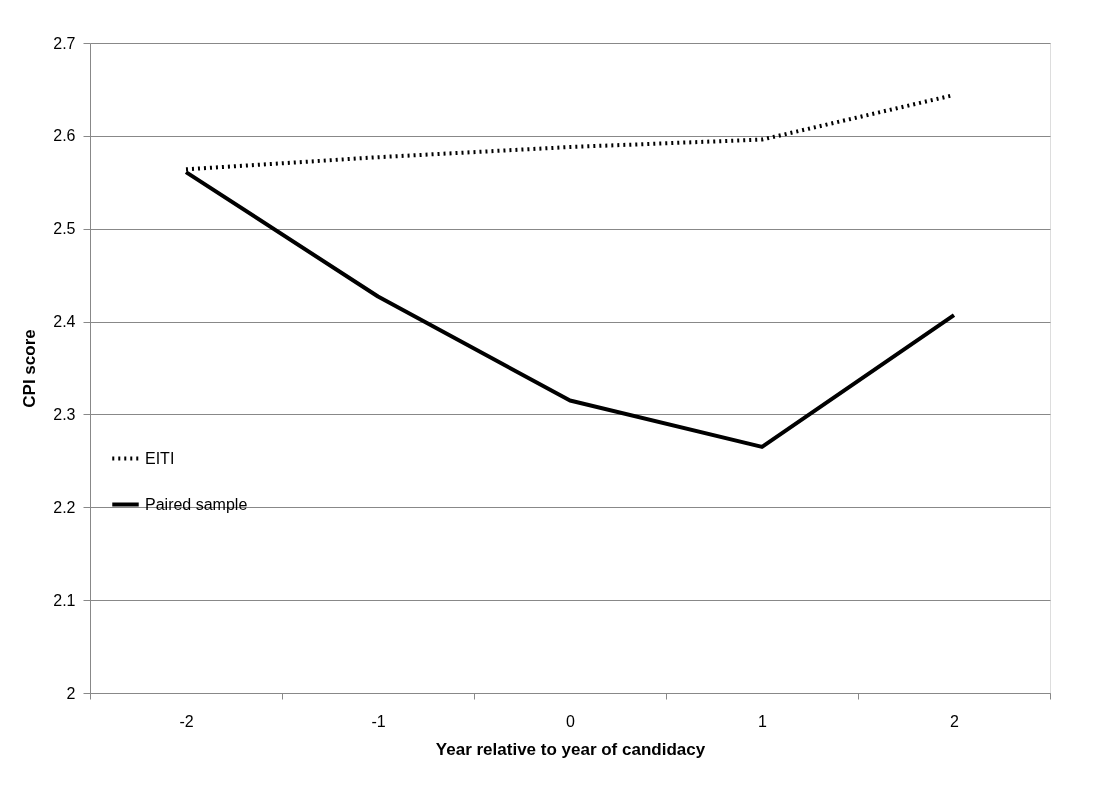  I want to click on x-tick-label: -1, so click(378, 721).